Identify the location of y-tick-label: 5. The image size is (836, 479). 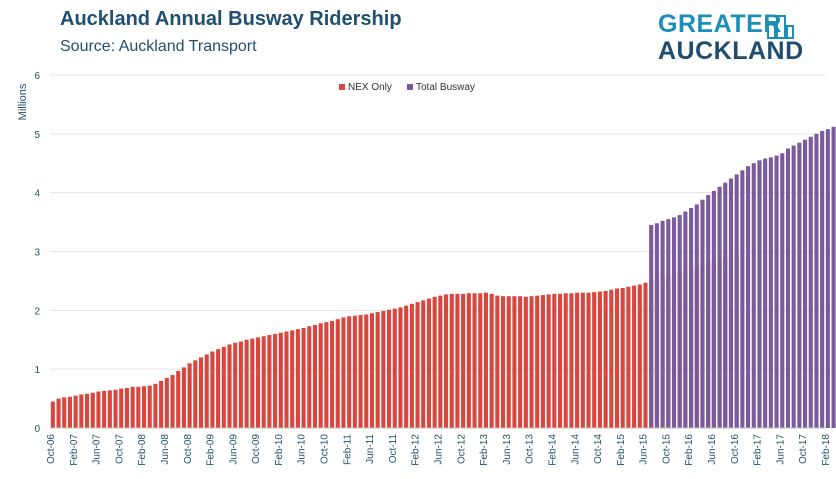
(37, 135).